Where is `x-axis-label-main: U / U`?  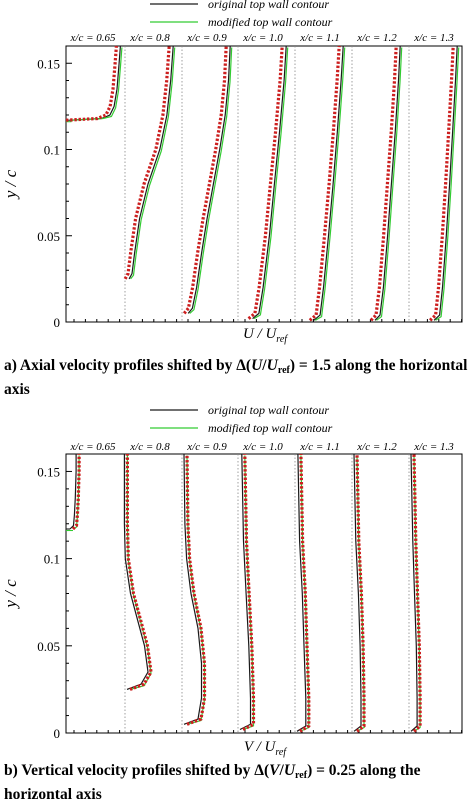
x-axis-label-main: U / U is located at coordinates (260, 334).